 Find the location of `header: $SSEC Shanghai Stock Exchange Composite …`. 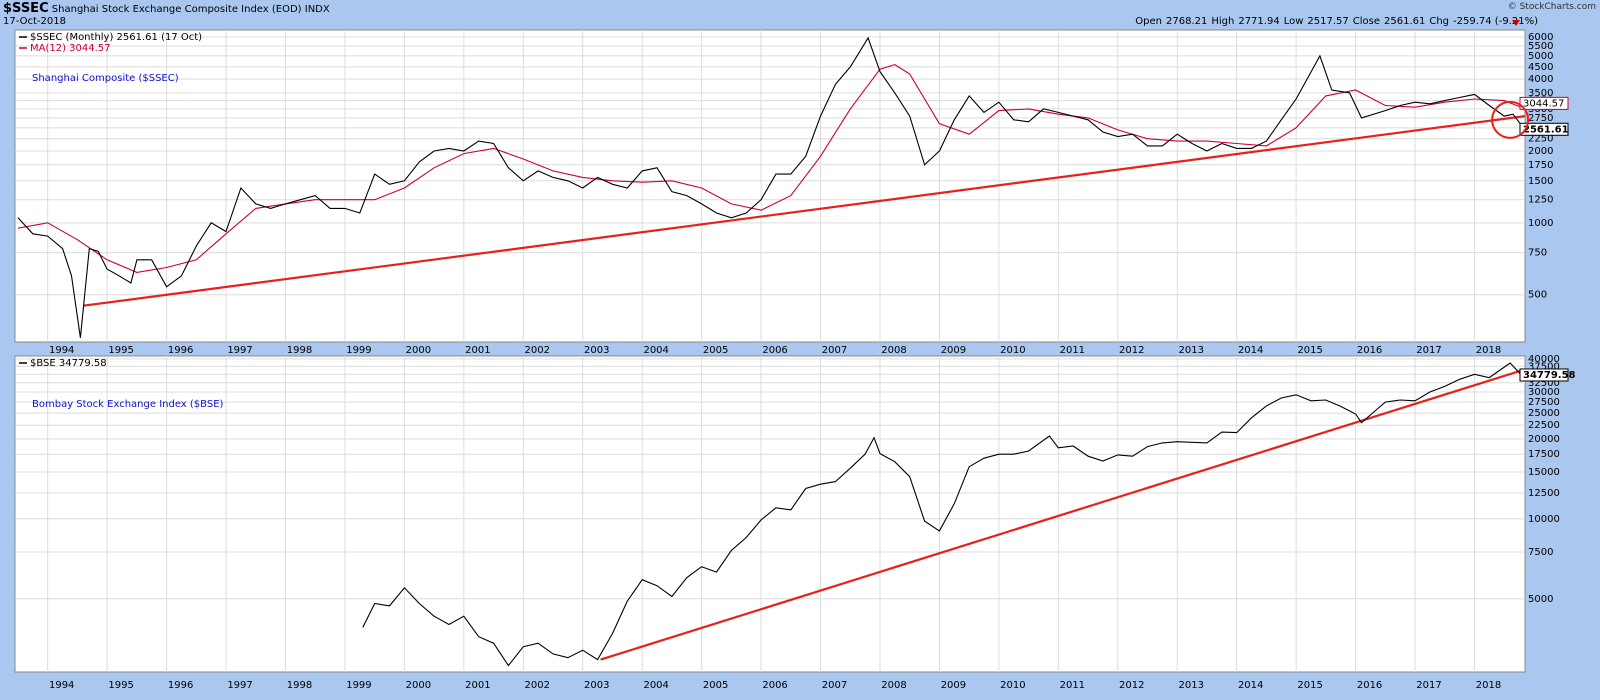

header: $SSEC Shanghai Stock Exchange Composite … is located at coordinates (800, 14).